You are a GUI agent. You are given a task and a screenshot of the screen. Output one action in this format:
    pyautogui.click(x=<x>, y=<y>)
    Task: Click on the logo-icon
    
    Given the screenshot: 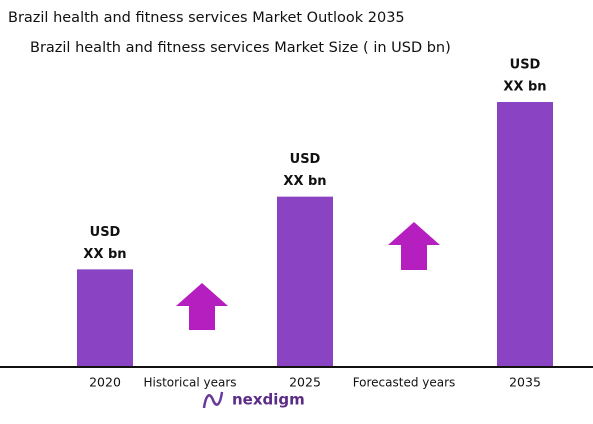 What is the action you would take?
    pyautogui.click(x=213, y=400)
    